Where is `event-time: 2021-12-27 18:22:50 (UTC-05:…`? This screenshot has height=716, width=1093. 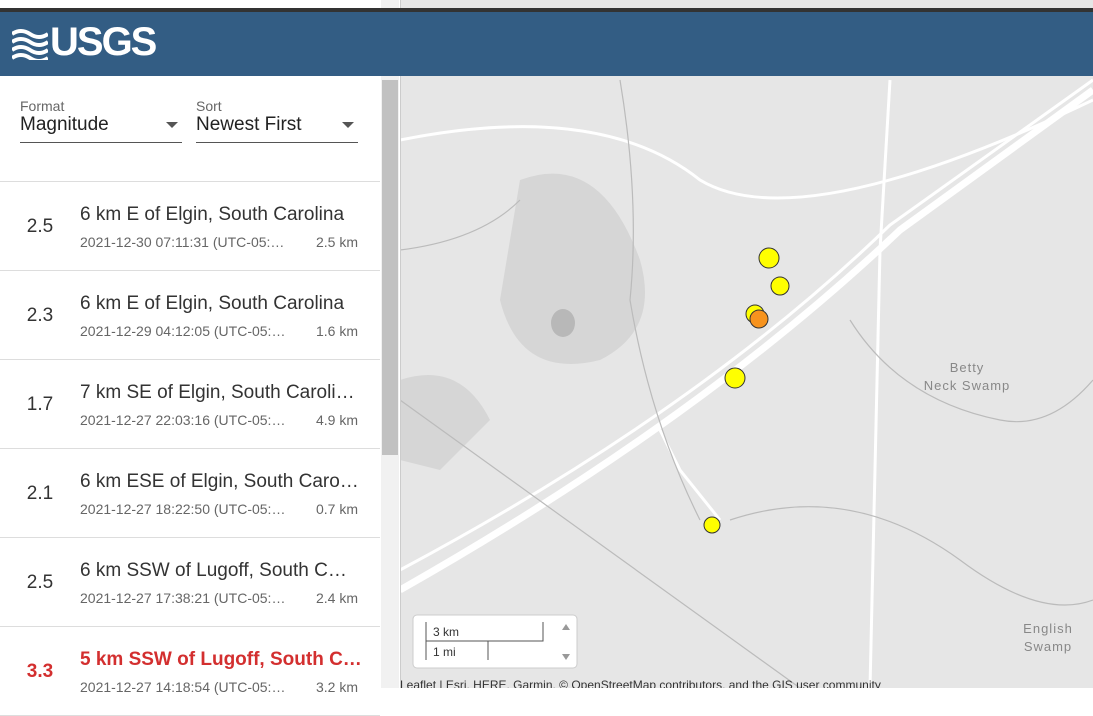
event-time: 2021-12-27 18:22:50 (UTC-05:… is located at coordinates (183, 509).